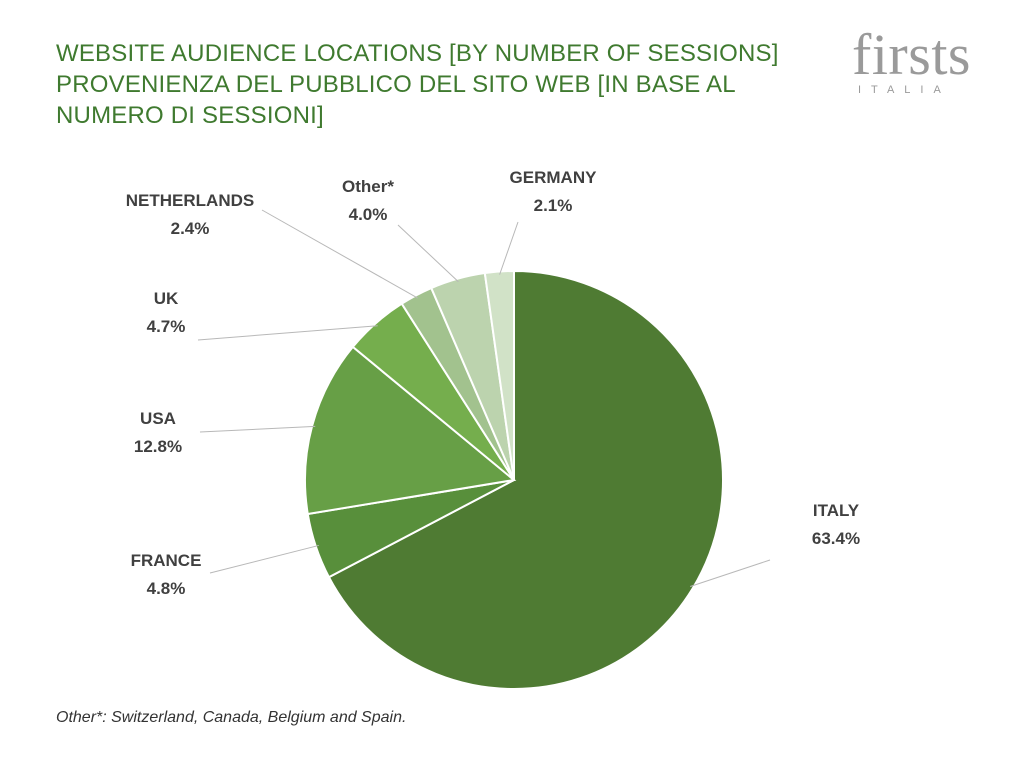 The height and width of the screenshot is (761, 1024). What do you see at coordinates (339, 254) in the screenshot?
I see `leader-line-netherlands` at bounding box center [339, 254].